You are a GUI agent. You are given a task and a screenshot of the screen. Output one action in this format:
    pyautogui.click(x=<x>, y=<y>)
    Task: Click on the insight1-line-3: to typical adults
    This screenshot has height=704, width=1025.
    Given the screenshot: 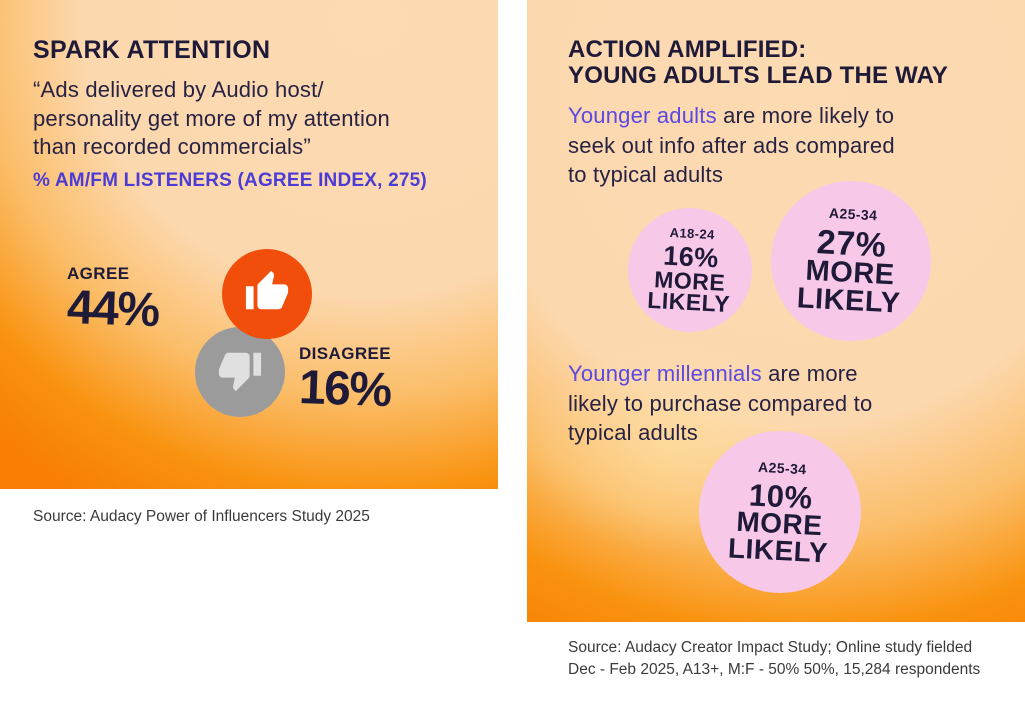 What is the action you would take?
    pyautogui.click(x=646, y=174)
    